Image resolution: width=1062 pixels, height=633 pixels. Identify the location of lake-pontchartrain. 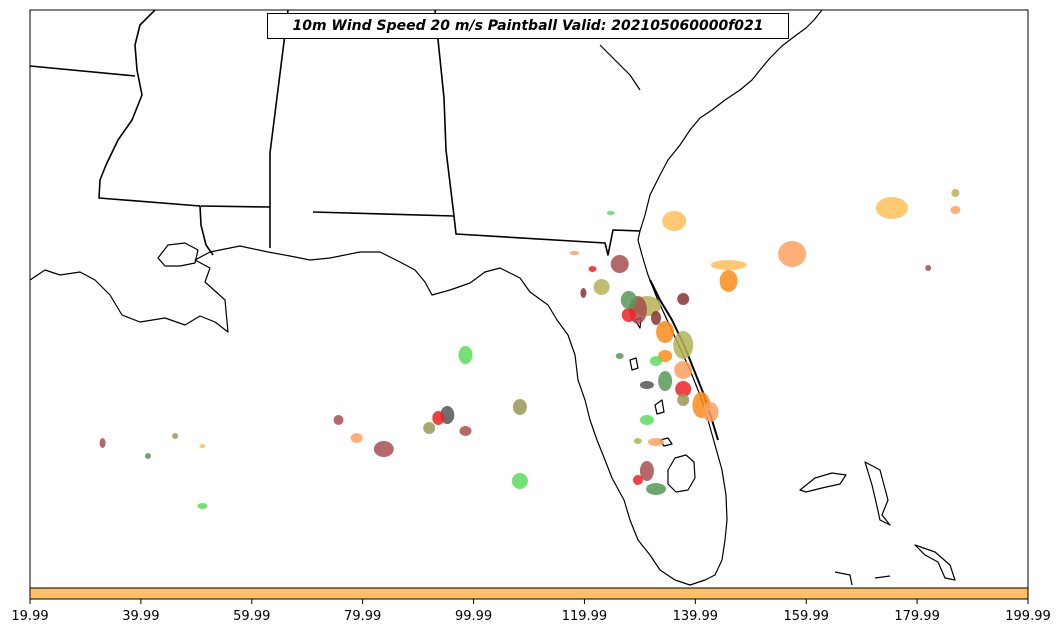
(178, 254).